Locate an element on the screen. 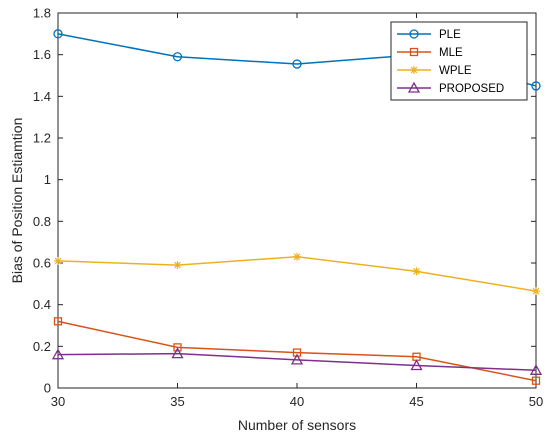 The image size is (550, 444). x-tick-label: 45 is located at coordinates (416, 401).